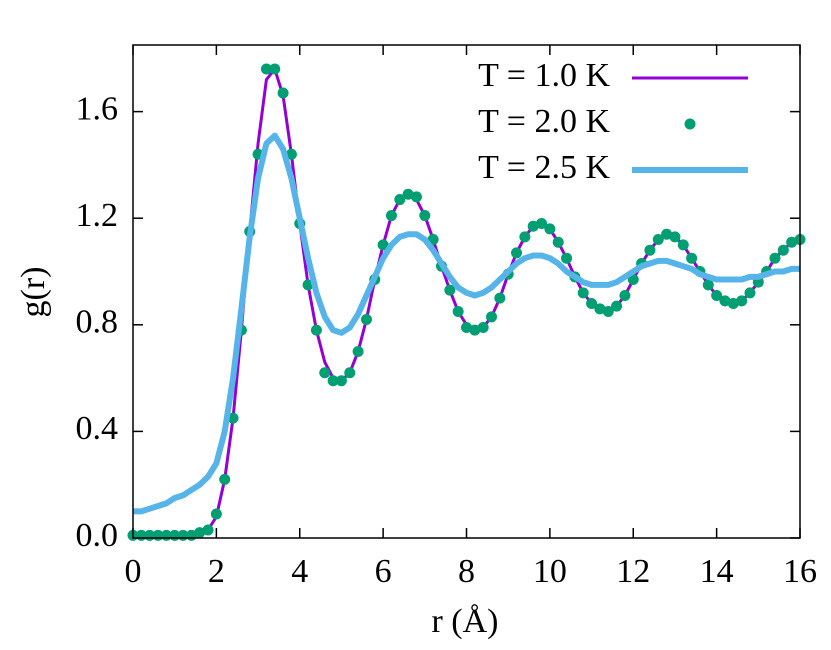  I want to click on x-tick-label: 8, so click(466, 571).